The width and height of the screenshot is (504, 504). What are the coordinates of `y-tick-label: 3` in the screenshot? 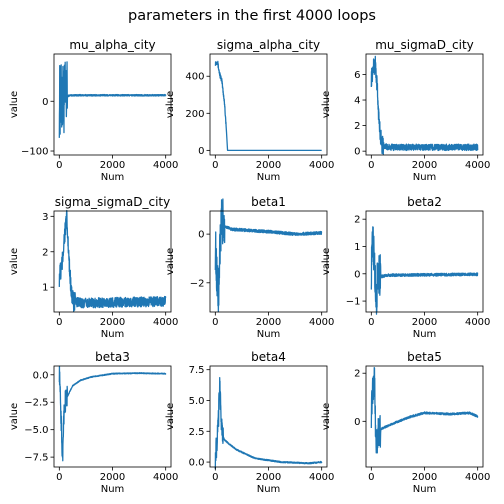 It's located at (45, 217).